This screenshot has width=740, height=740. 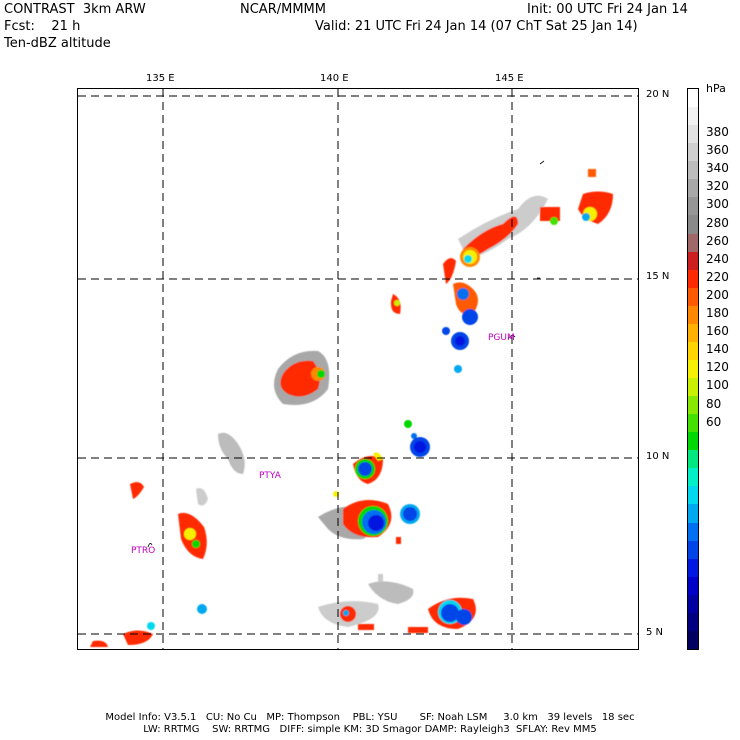 I want to click on colorbar, so click(x=693, y=369).